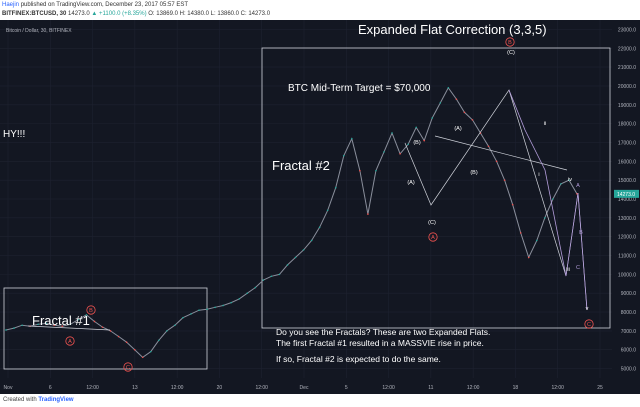  Describe the element at coordinates (119, 14) in the screenshot. I see `price-change: ▲ +1100.0 (+8.35%)` at that location.